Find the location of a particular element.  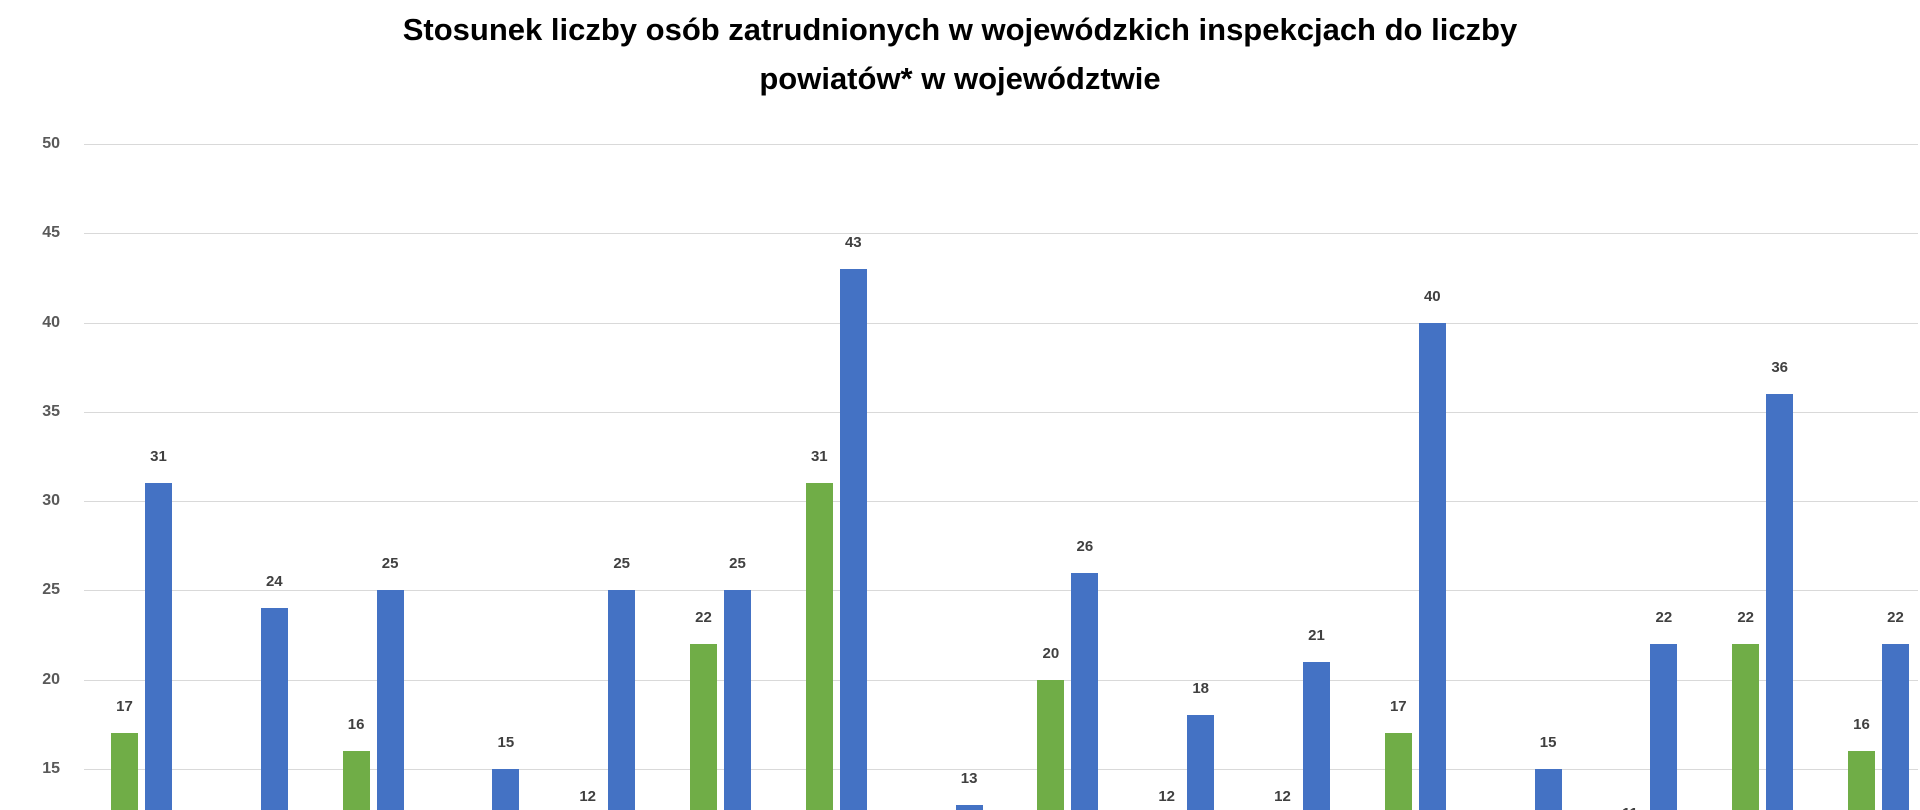

y-tick-label-45: 45 is located at coordinates (51, 233).